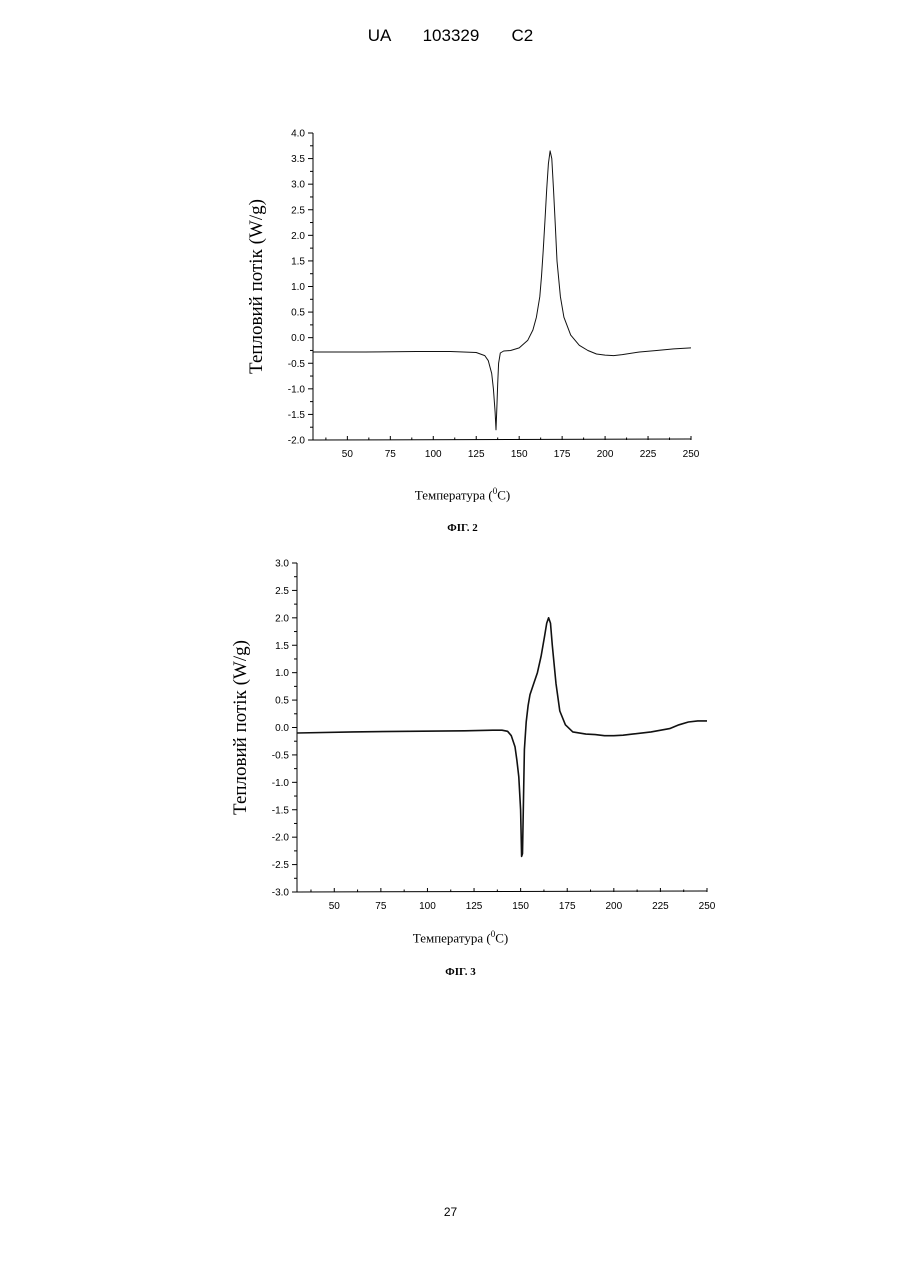 The image size is (901, 1273). Describe the element at coordinates (520, 906) in the screenshot. I see `x-tick-label: 150` at that location.